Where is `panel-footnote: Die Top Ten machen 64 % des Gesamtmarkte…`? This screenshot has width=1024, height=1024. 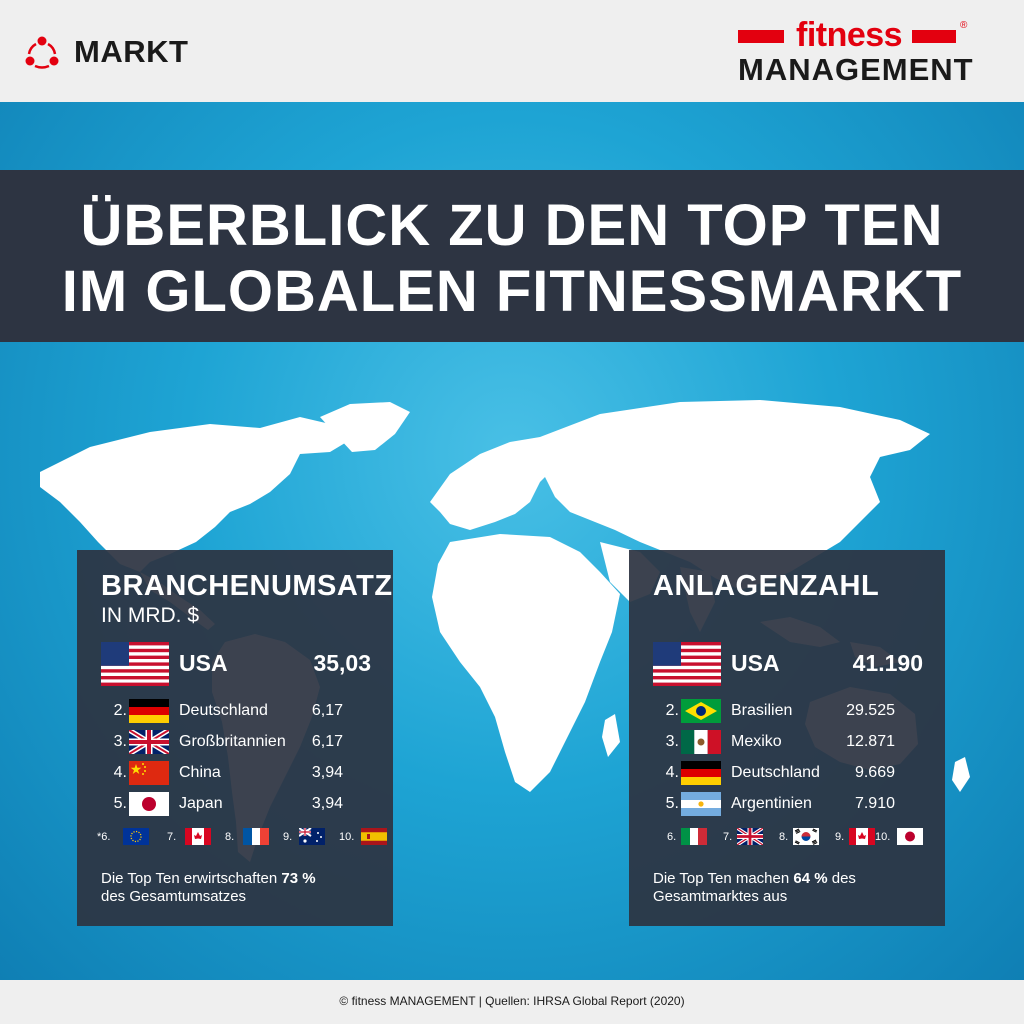
panel-footnote: Die Top Ten machen 64 % des Gesamtmarkte… is located at coordinates (788, 888).